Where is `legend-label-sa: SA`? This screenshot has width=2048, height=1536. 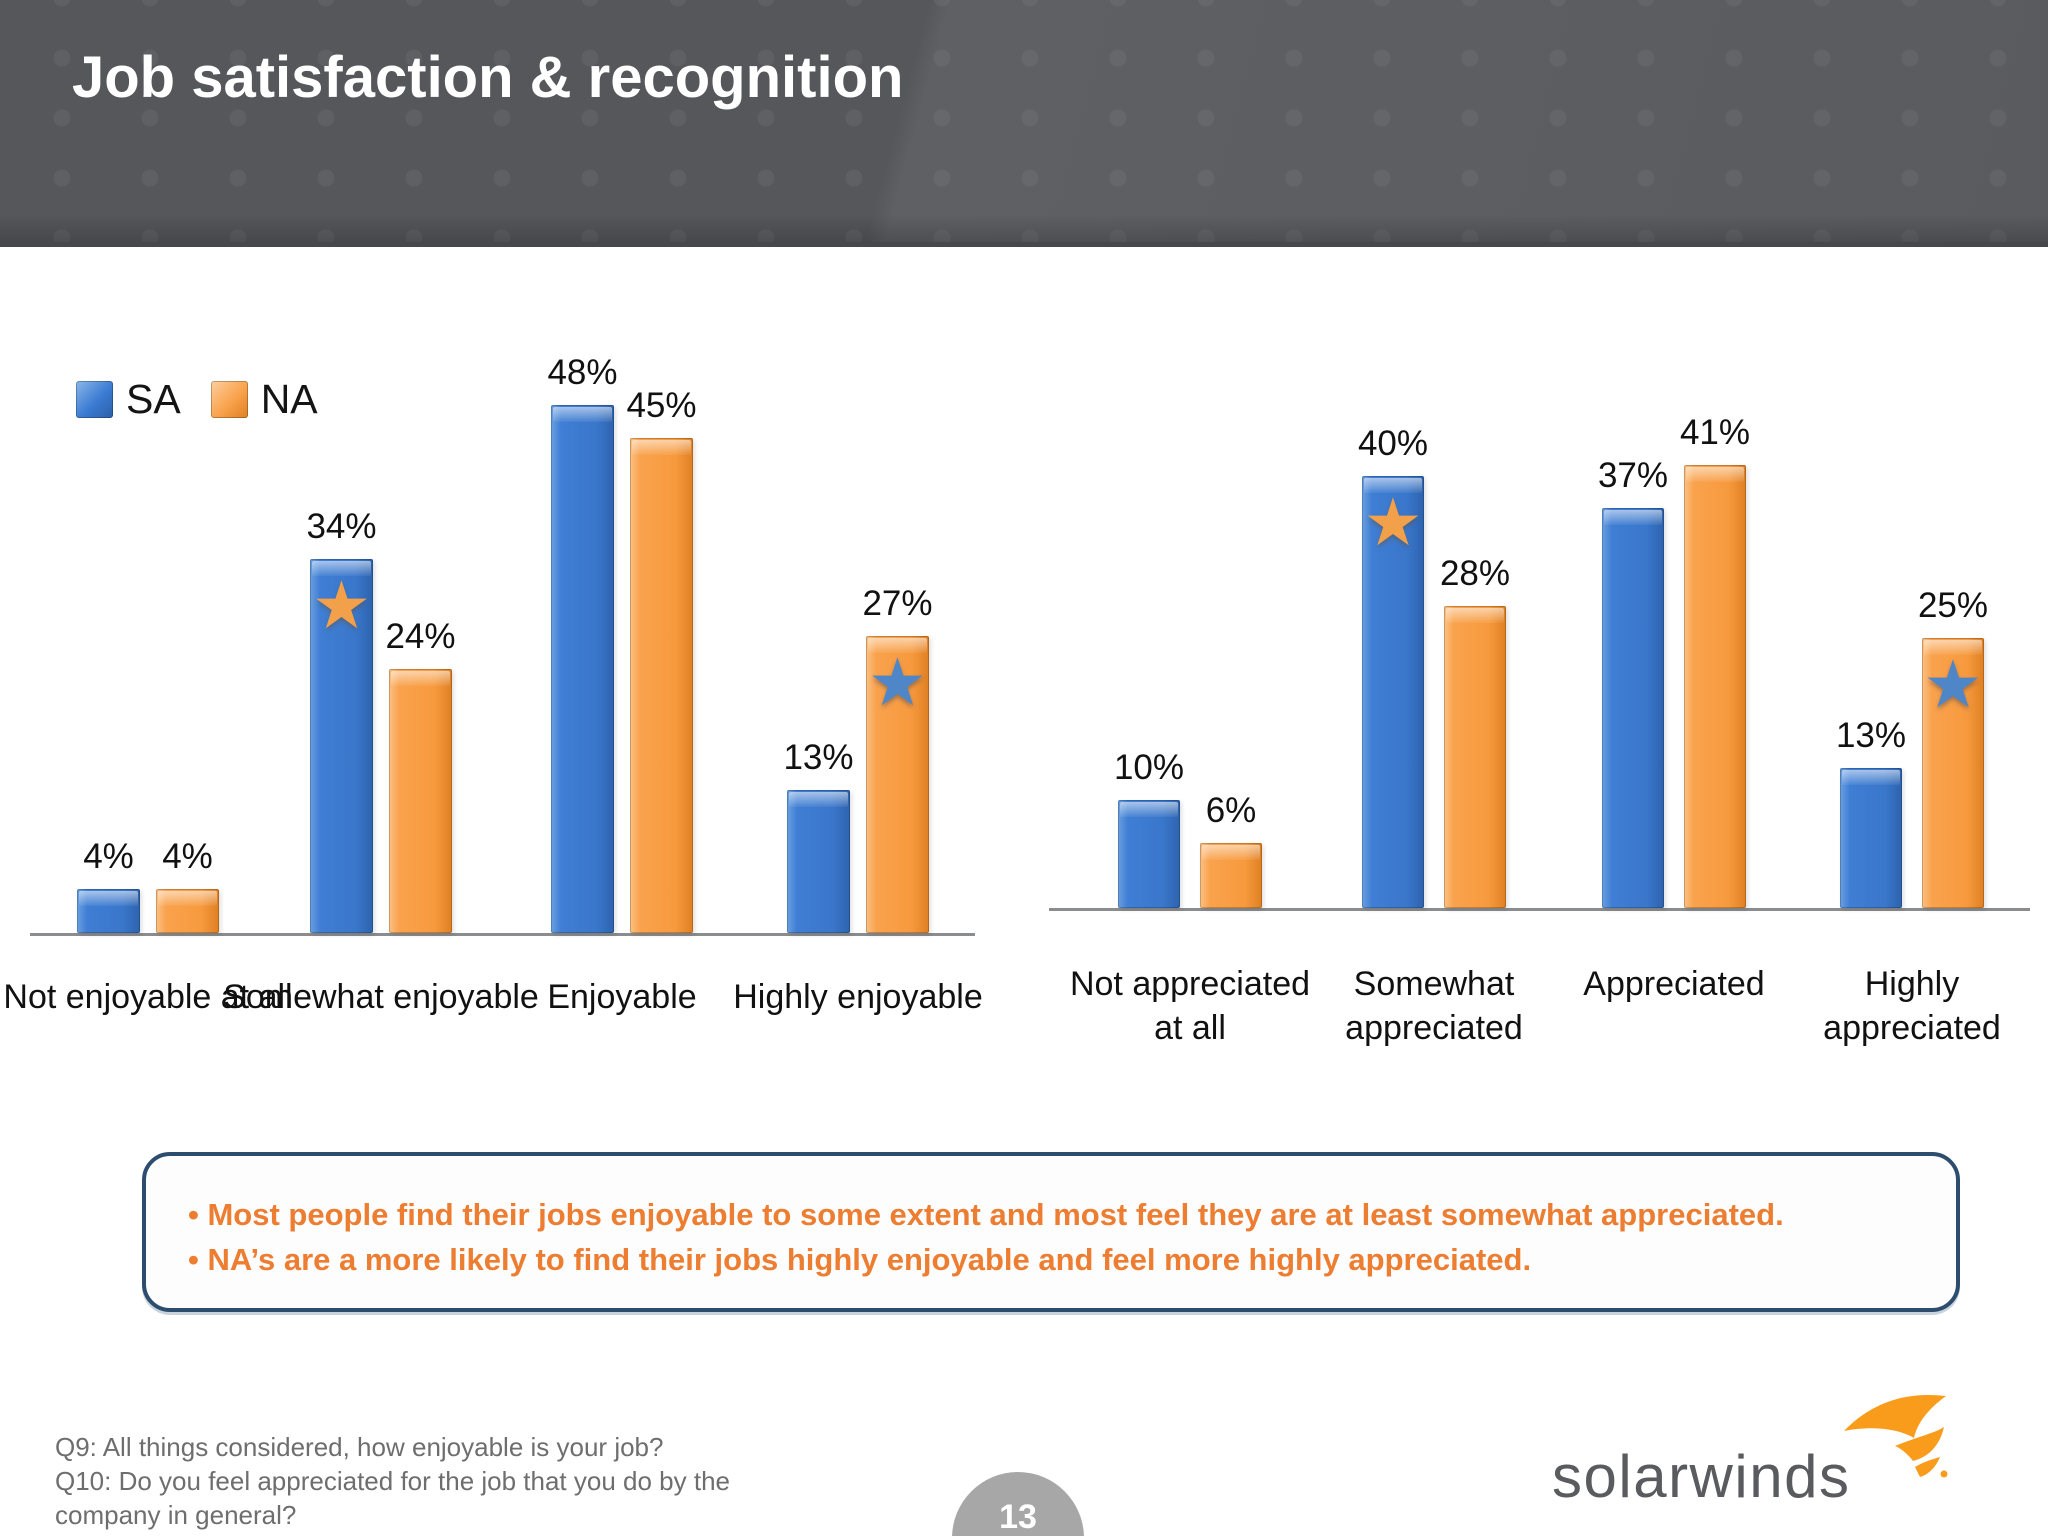
legend-label-sa: SA is located at coordinates (153, 399).